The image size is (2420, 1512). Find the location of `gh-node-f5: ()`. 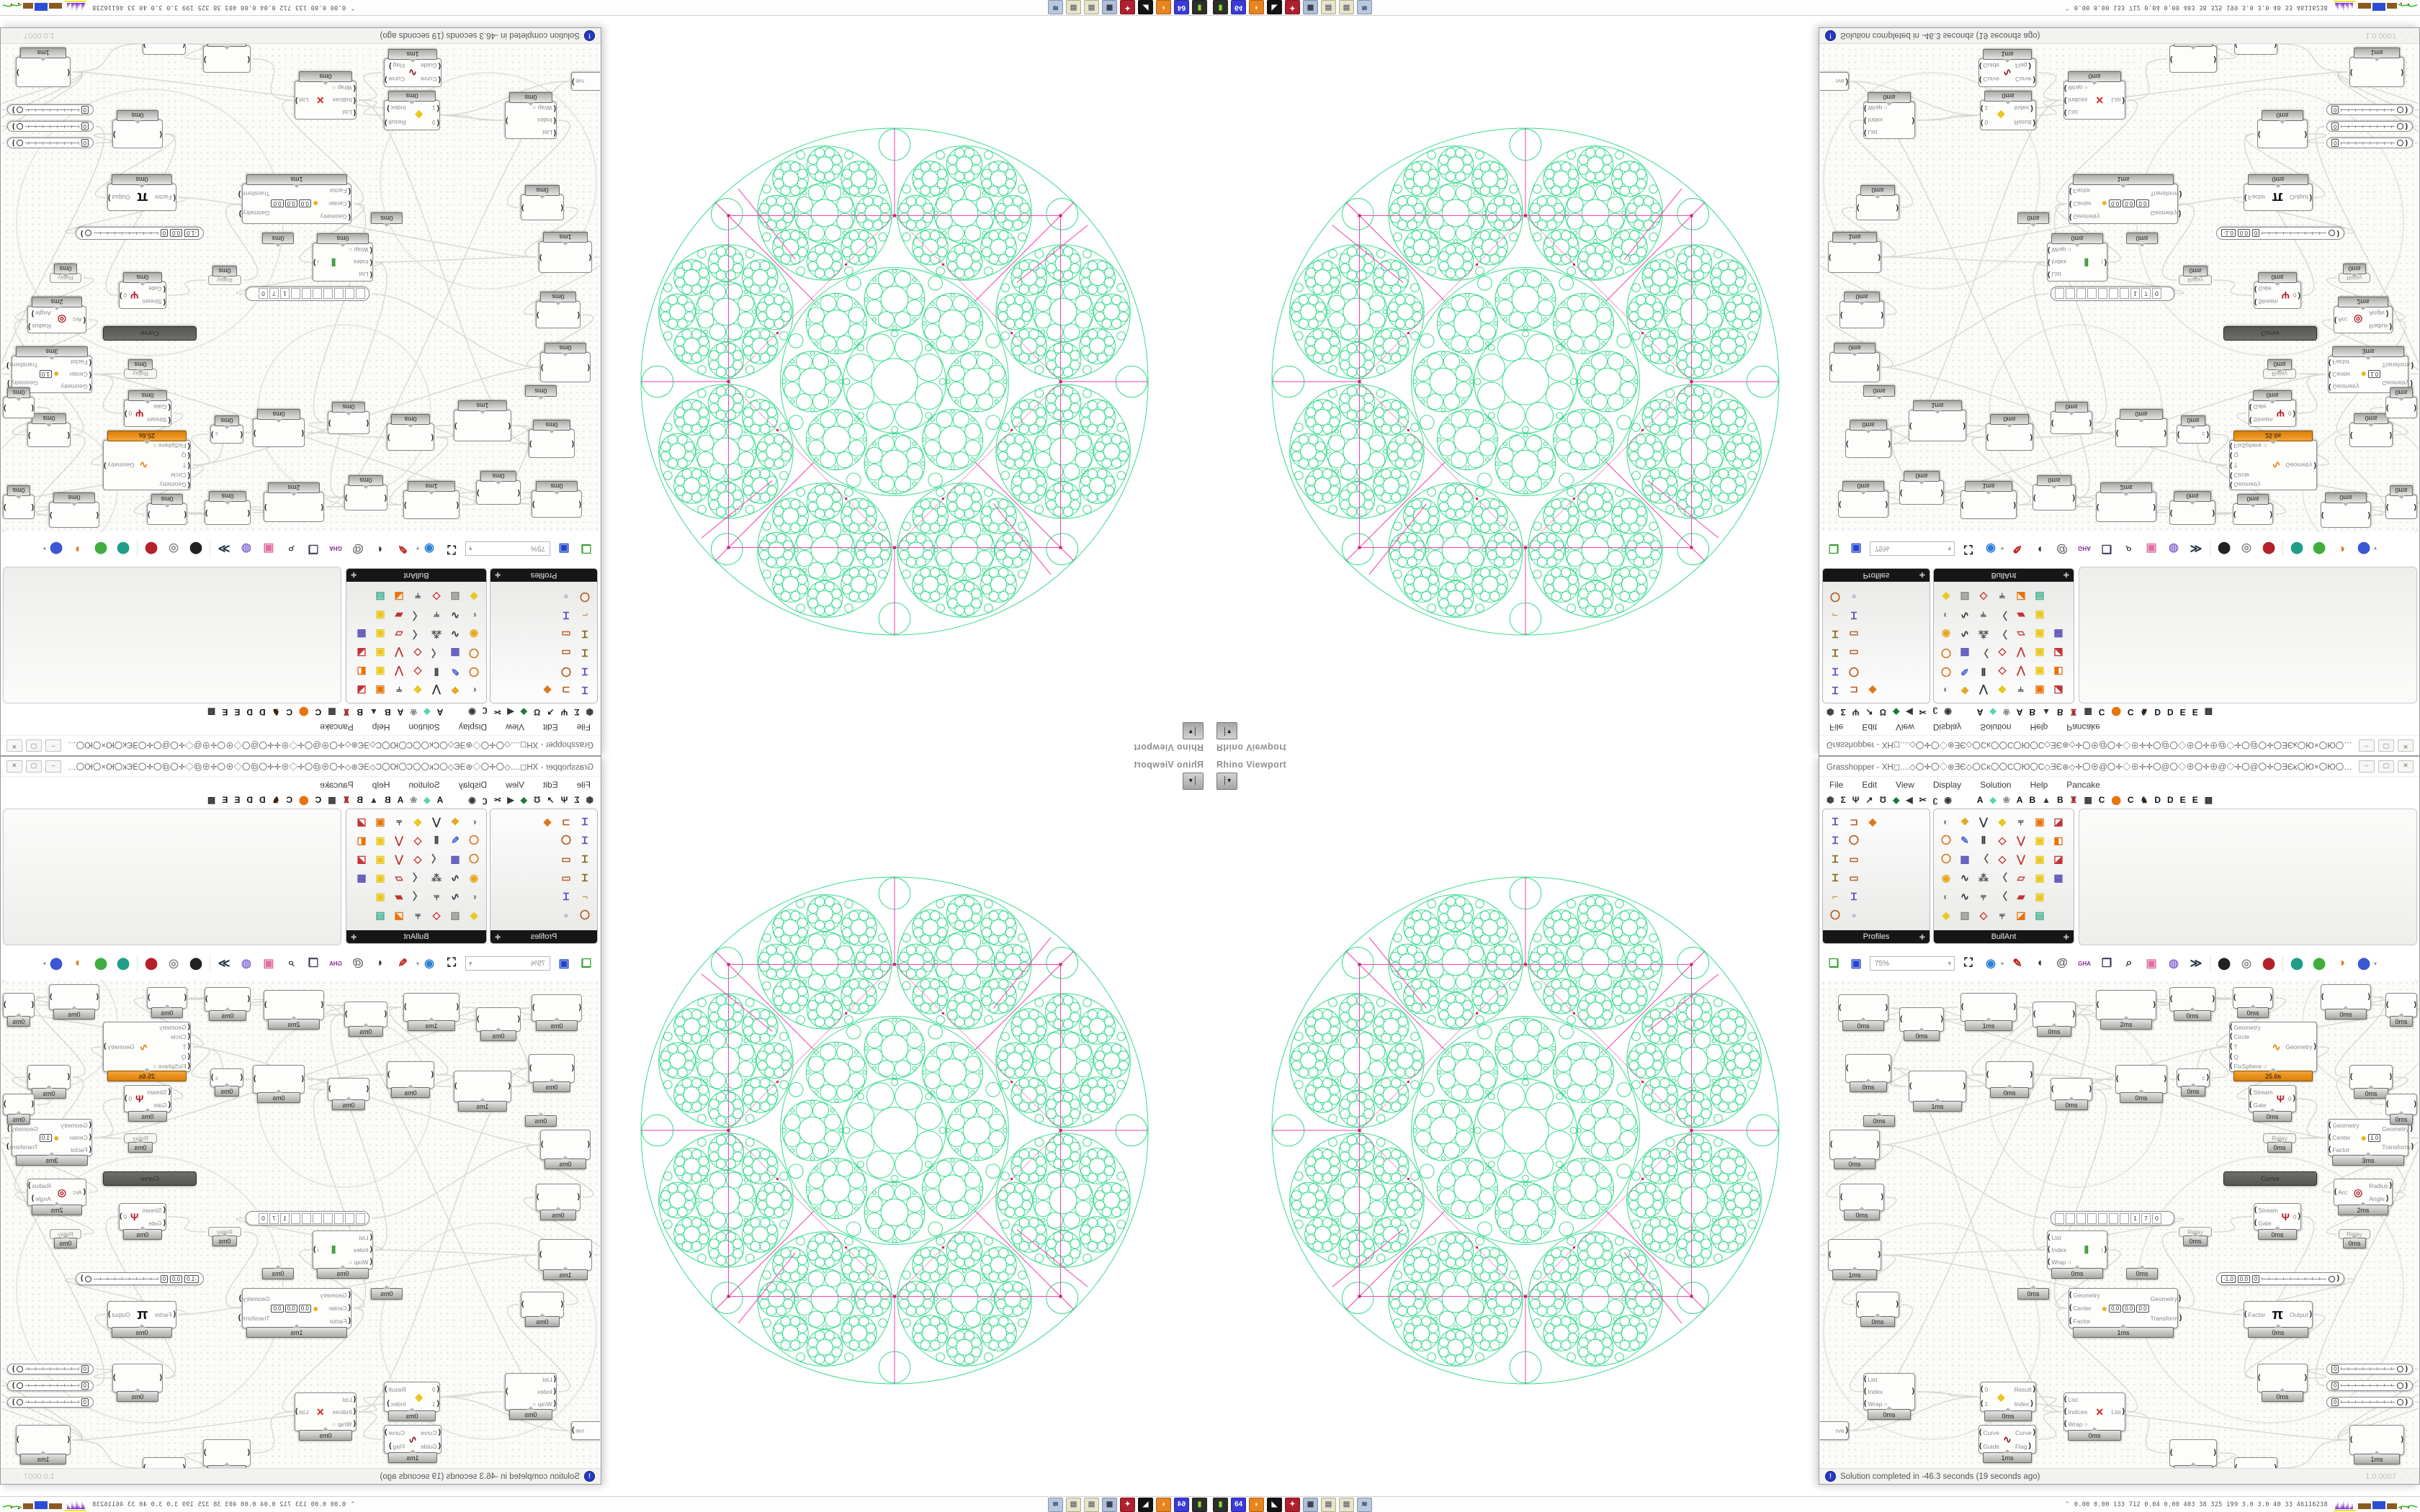

gh-node-f5: () is located at coordinates (2126, 507).